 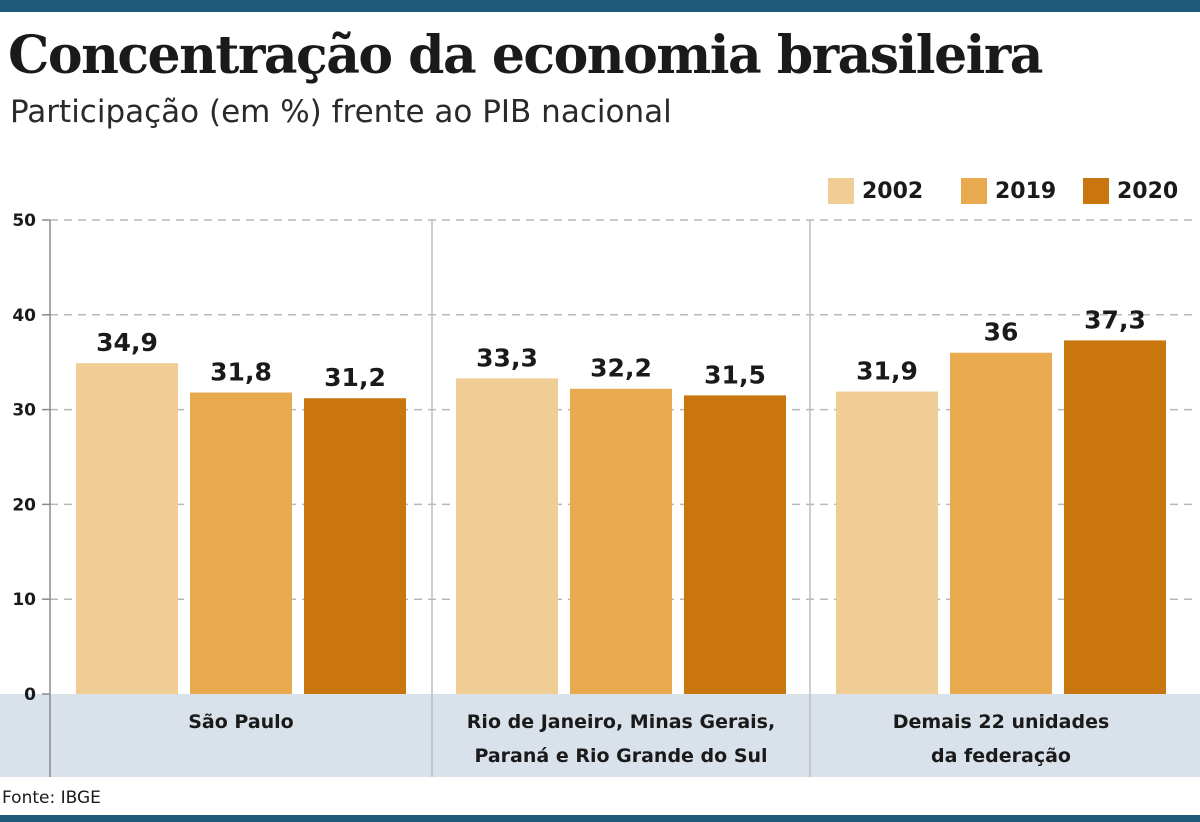 I want to click on chart-title: Concentração da economia brasileira, so click(x=526, y=55).